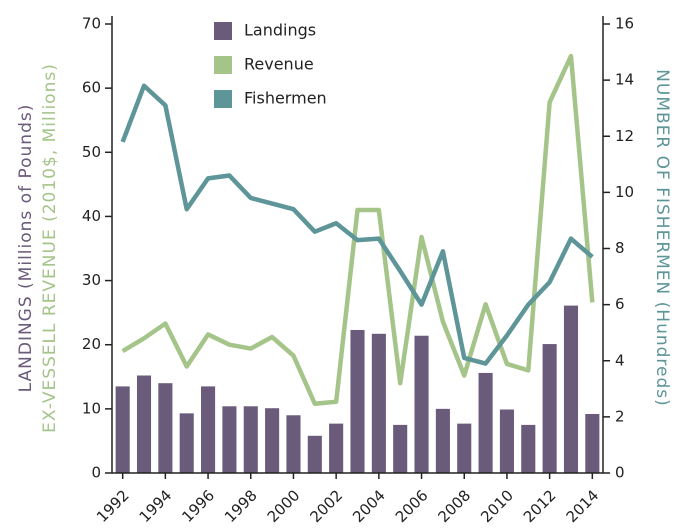 The height and width of the screenshot is (531, 684). What do you see at coordinates (26, 248) in the screenshot?
I see `y-axis-label: LANDINGS (Millions of Pounds)` at bounding box center [26, 248].